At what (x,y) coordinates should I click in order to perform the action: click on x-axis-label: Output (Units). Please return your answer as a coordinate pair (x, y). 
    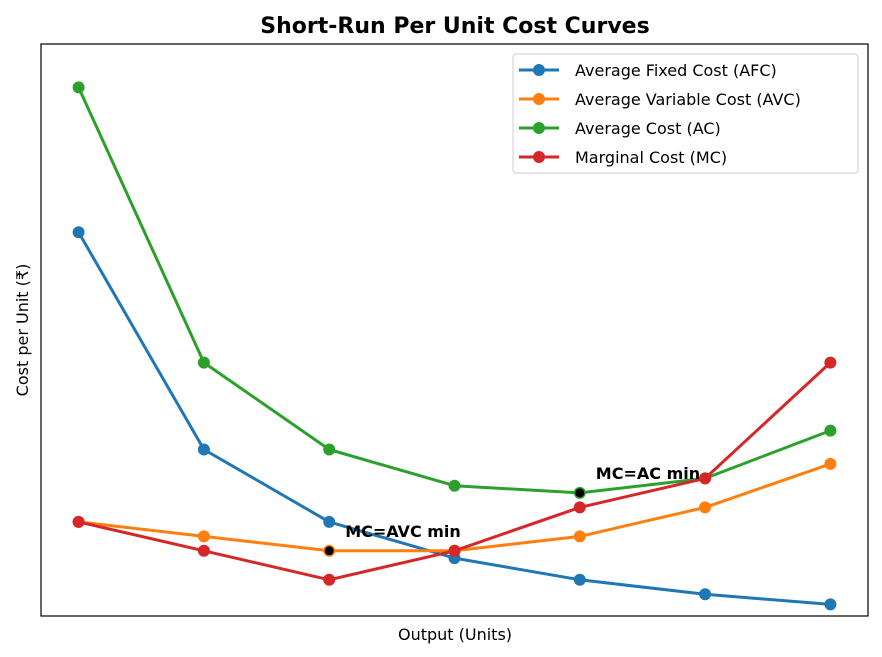
    Looking at the image, I should click on (455, 634).